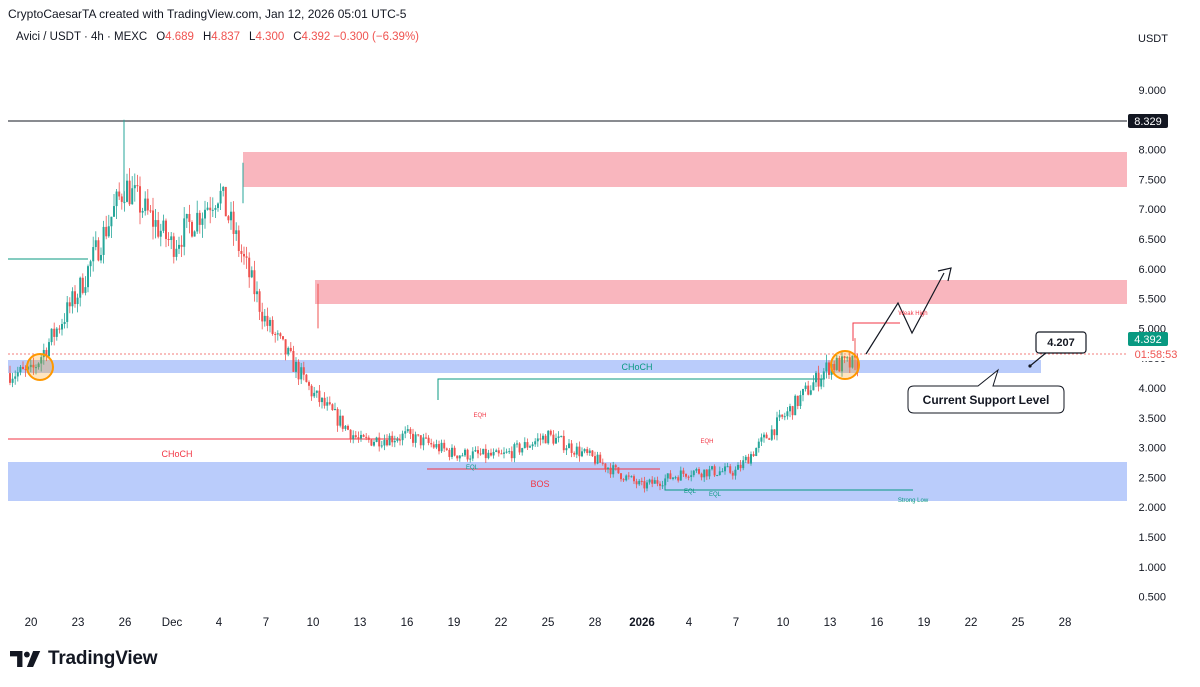 This screenshot has height=687, width=1200. I want to click on price-callout-label: 4.207, so click(1061, 343).